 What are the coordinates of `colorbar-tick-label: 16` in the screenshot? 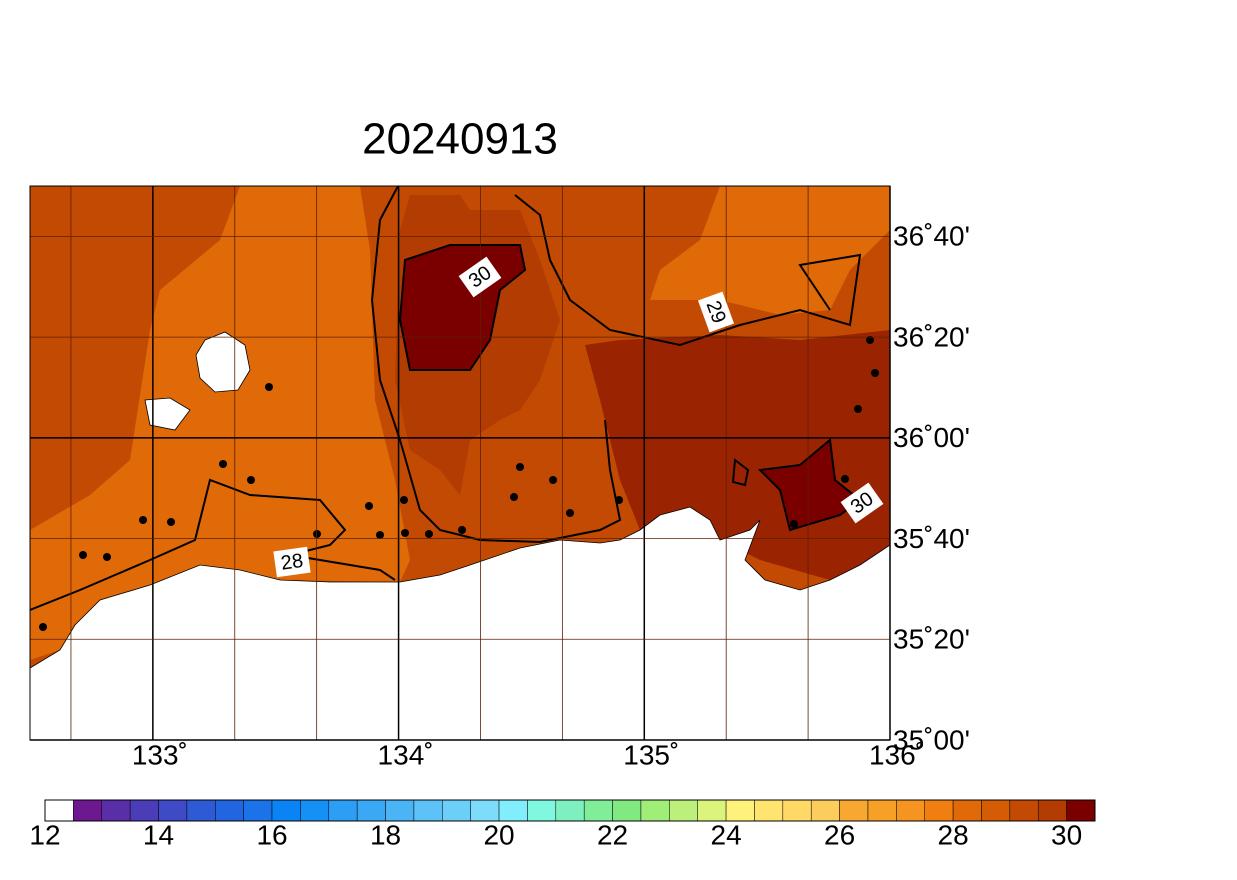 It's located at (271, 834).